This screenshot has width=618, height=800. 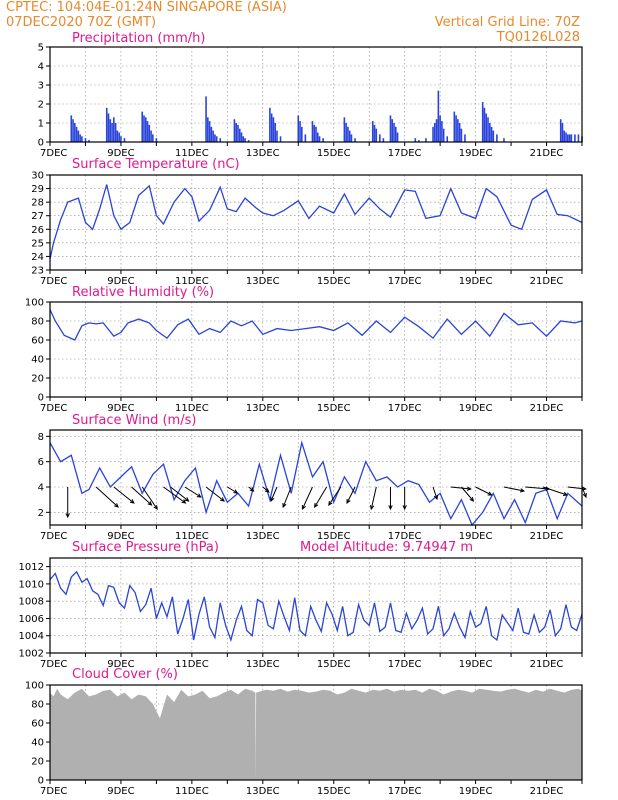 I want to click on cloud-cover-area, so click(x=316, y=734).